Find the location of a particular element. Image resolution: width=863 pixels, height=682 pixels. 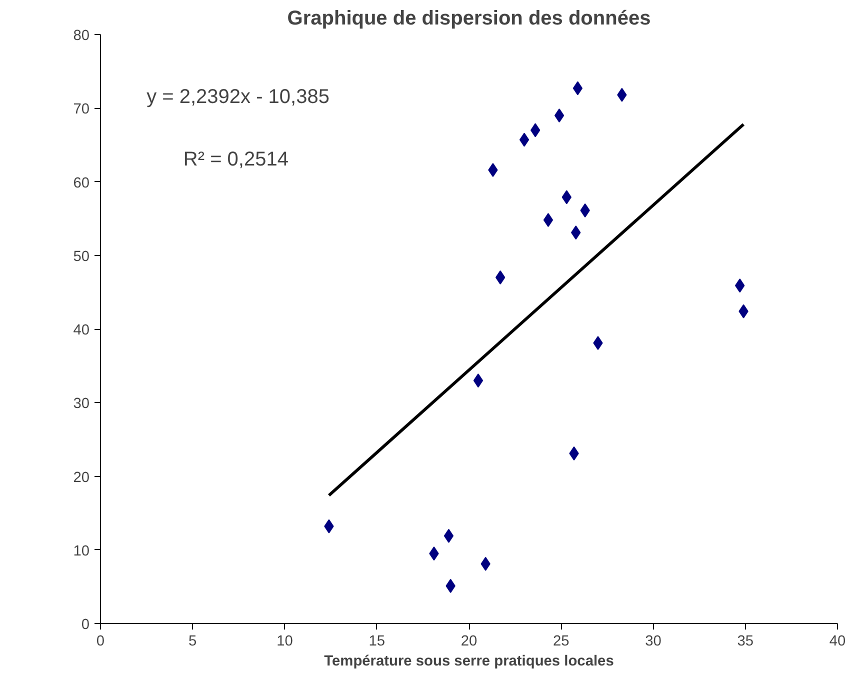

x-tick-label: 40 is located at coordinates (837, 642).